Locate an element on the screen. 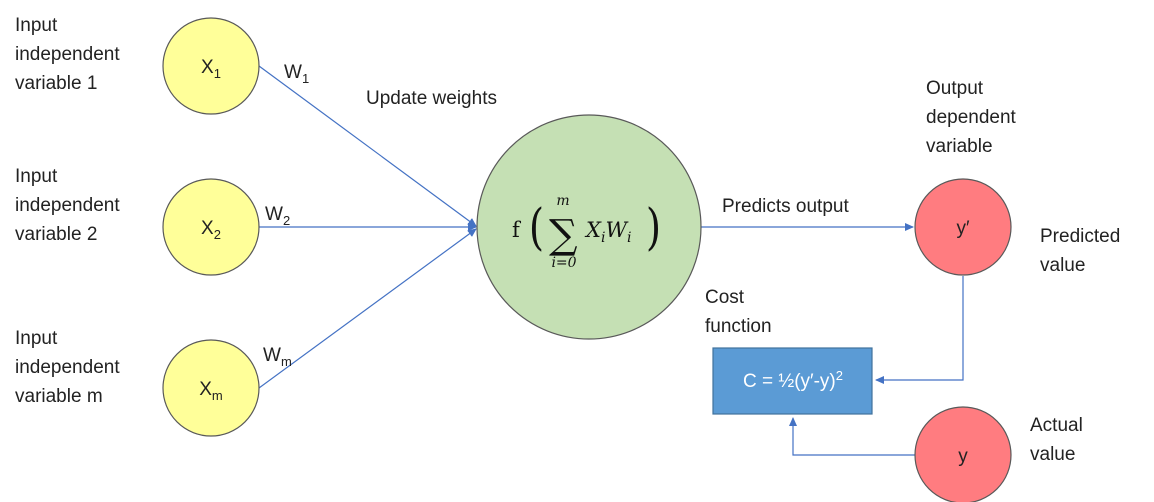 Image resolution: width=1154 pixels, height=502 pixels. weight-2-label: W2 is located at coordinates (277, 216).